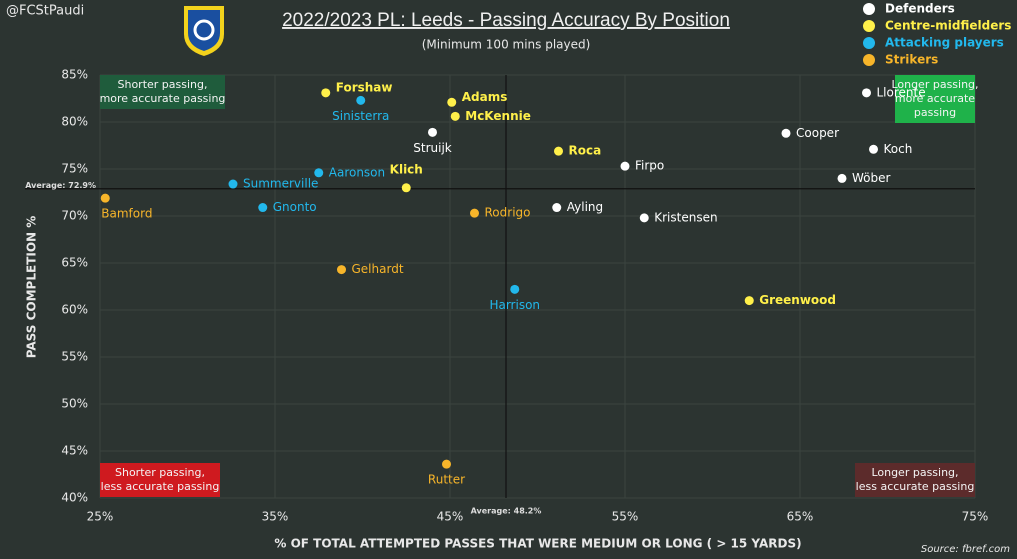 The height and width of the screenshot is (559, 1017). What do you see at coordinates (585, 207) in the screenshot?
I see `point-label: Ayling` at bounding box center [585, 207].